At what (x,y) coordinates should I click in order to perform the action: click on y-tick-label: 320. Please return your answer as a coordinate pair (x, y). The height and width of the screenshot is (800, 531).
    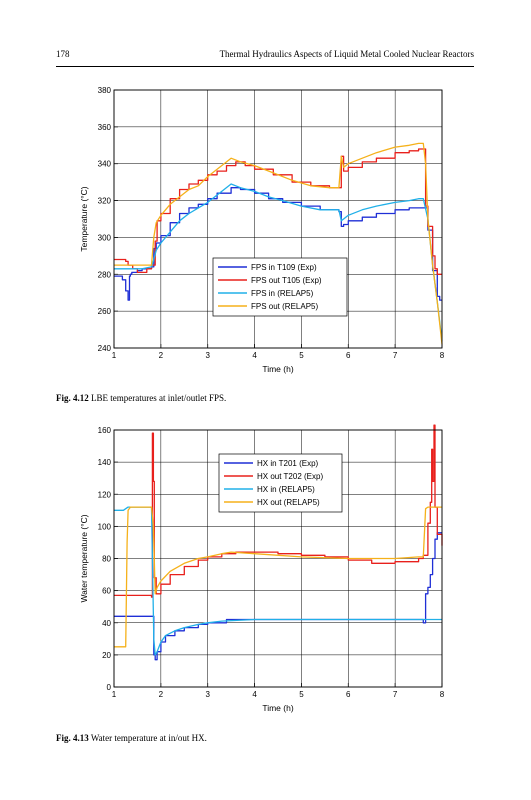
    Looking at the image, I should click on (105, 201).